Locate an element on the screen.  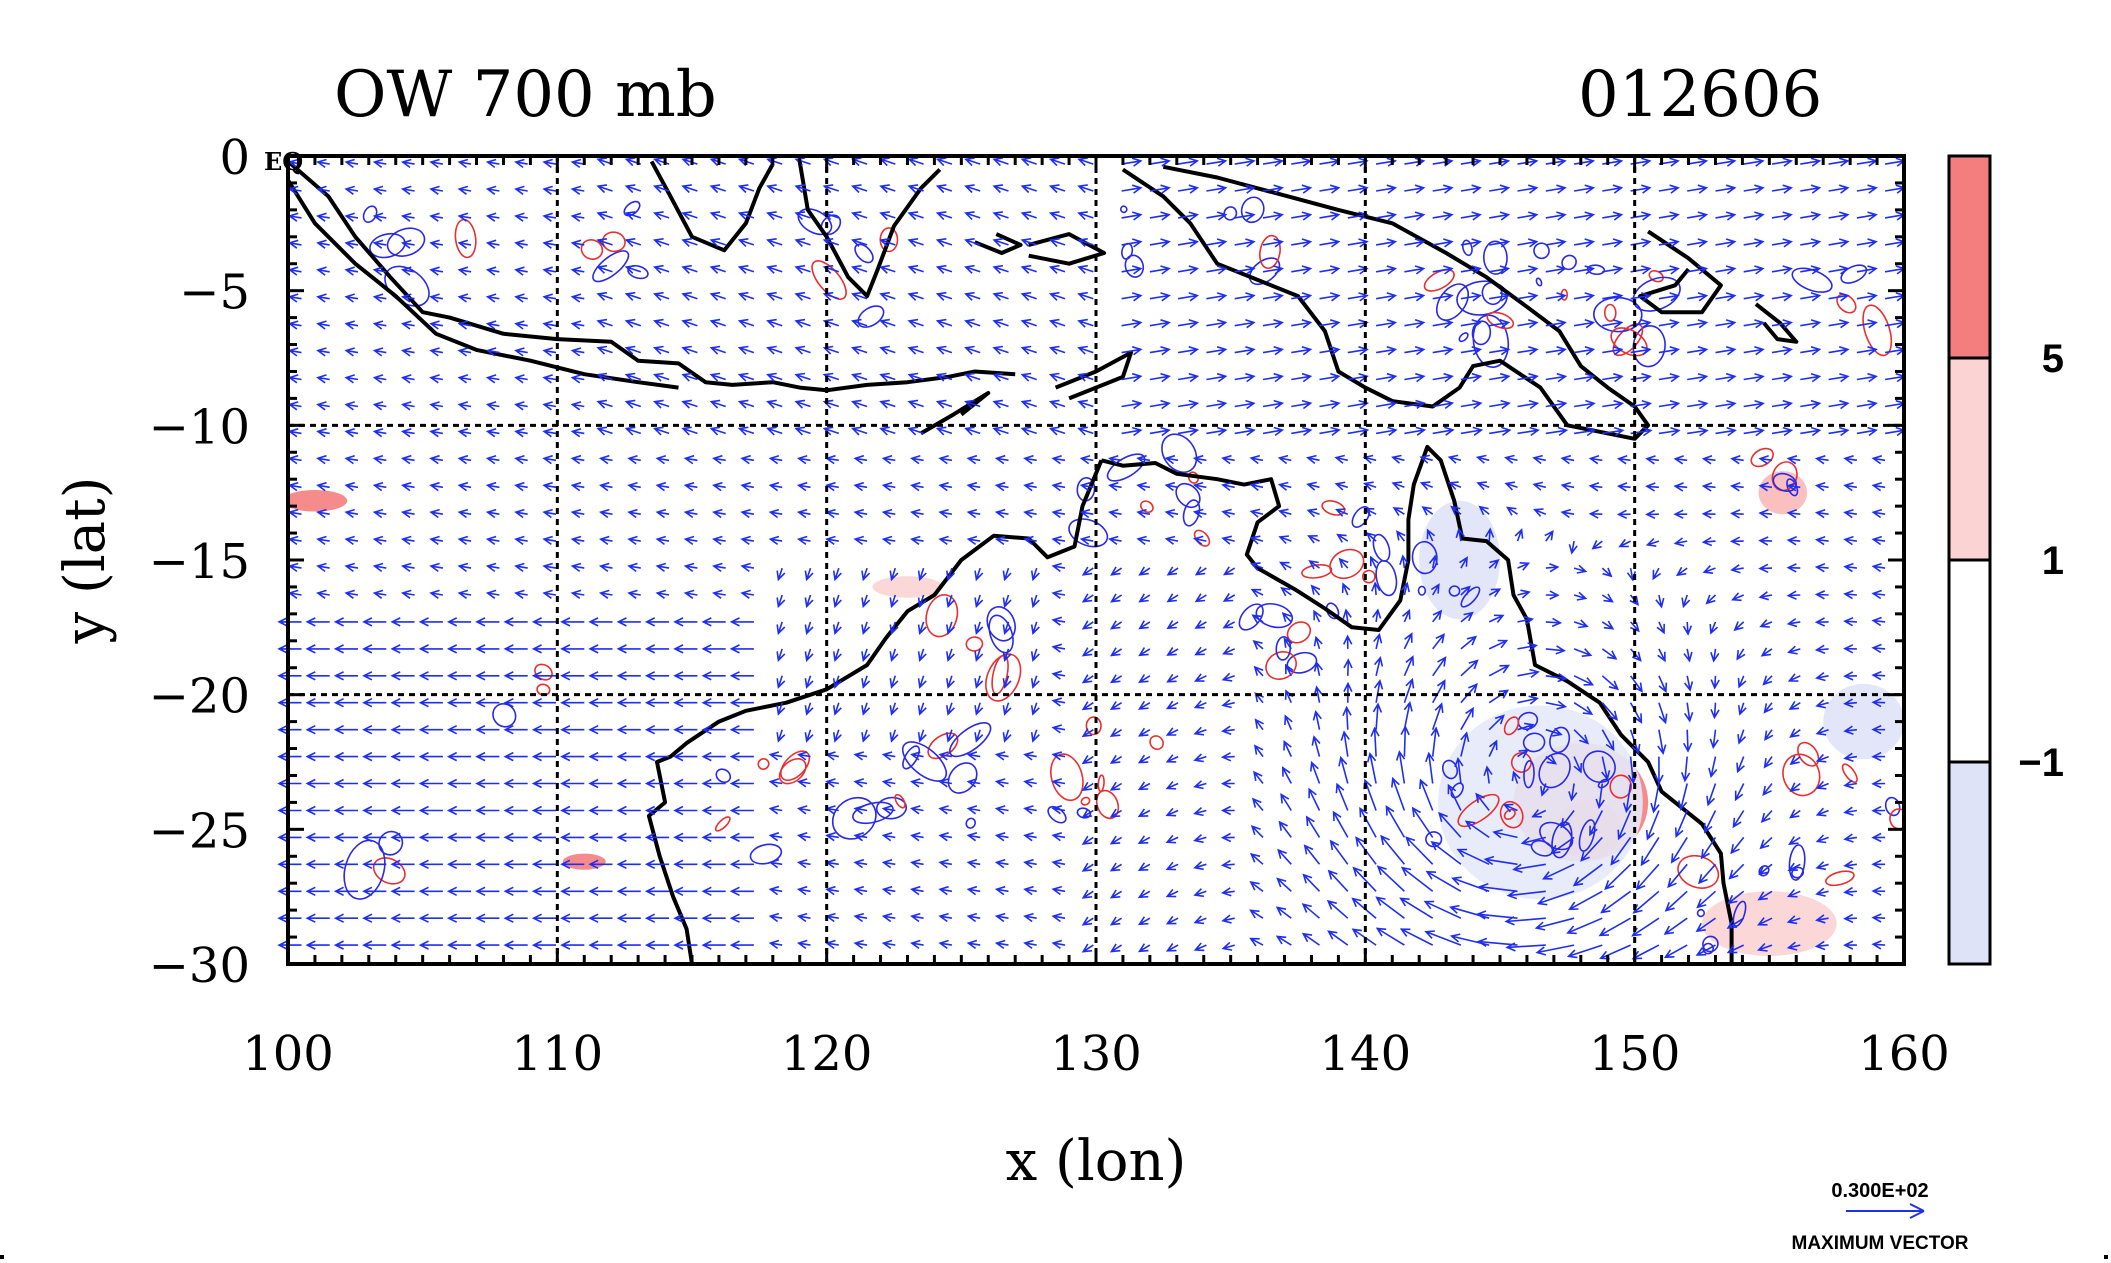
coastline is located at coordinates (1386, 302).